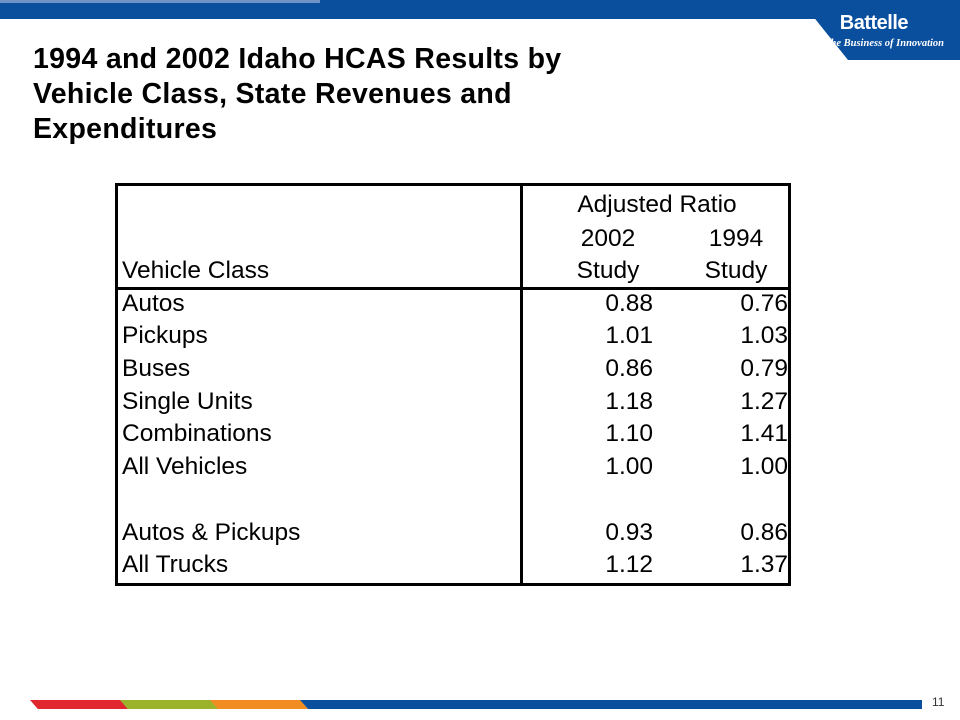 The image size is (960, 720). Describe the element at coordinates (259, 704) in the screenshot. I see `footer-stripe-orange` at that location.